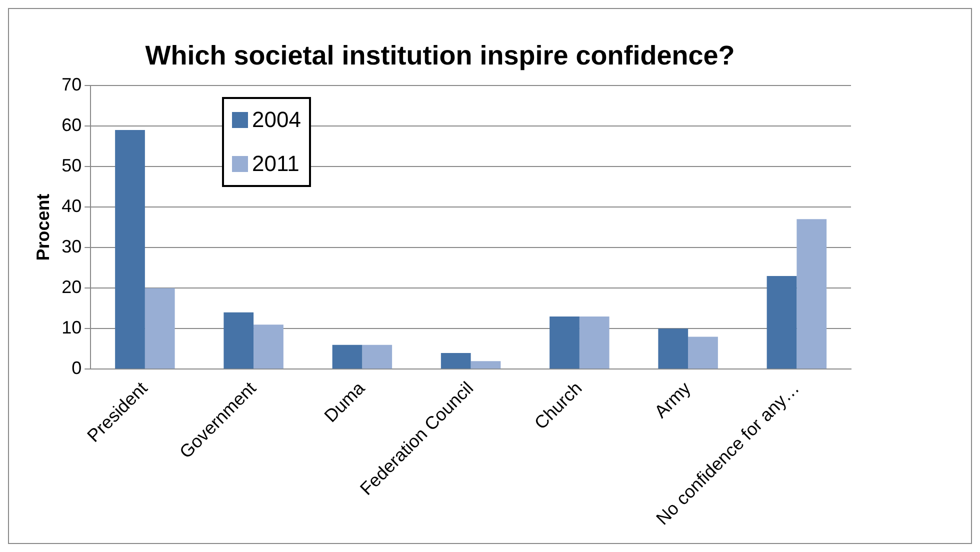 The width and height of the screenshot is (980, 552). What do you see at coordinates (440, 55) in the screenshot?
I see `chart-title: Which societal institution inspire confidence?` at bounding box center [440, 55].